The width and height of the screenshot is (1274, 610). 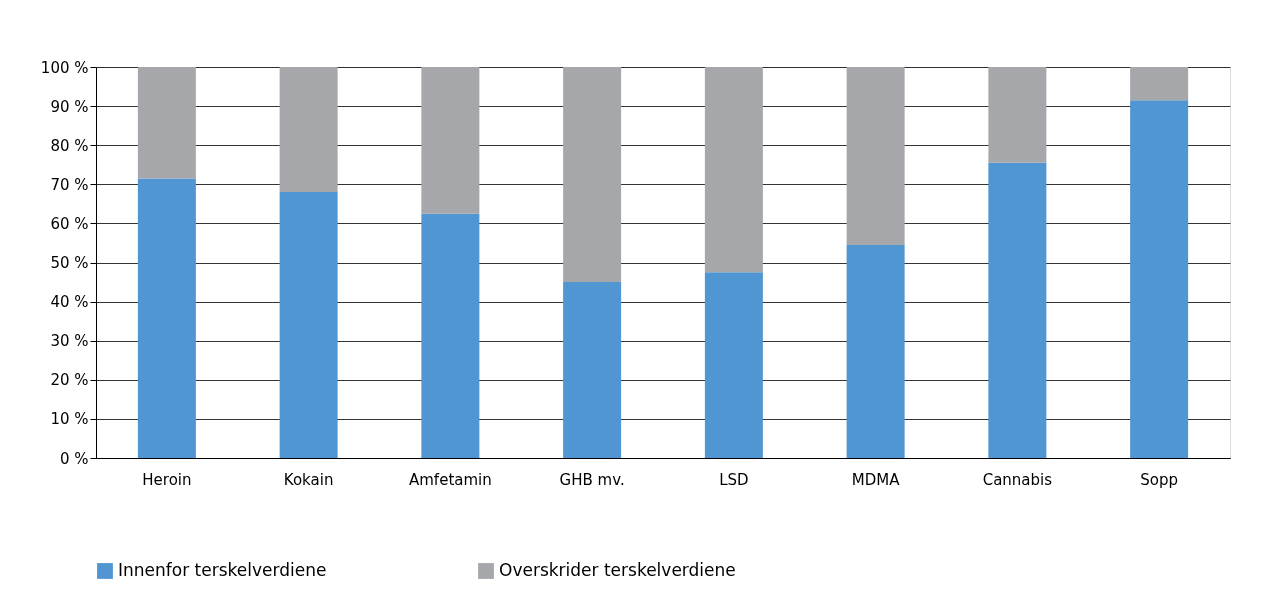 I want to click on x-tick-label: MDMA, so click(x=876, y=479).